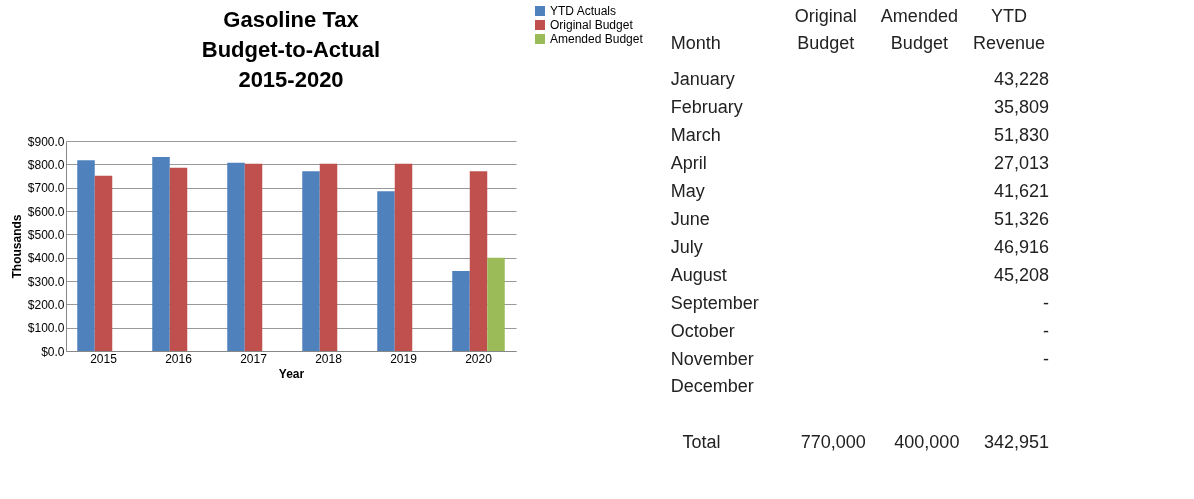 The image size is (1194, 499). Describe the element at coordinates (104, 358) in the screenshot. I see `x-tick-label: 2015` at that location.